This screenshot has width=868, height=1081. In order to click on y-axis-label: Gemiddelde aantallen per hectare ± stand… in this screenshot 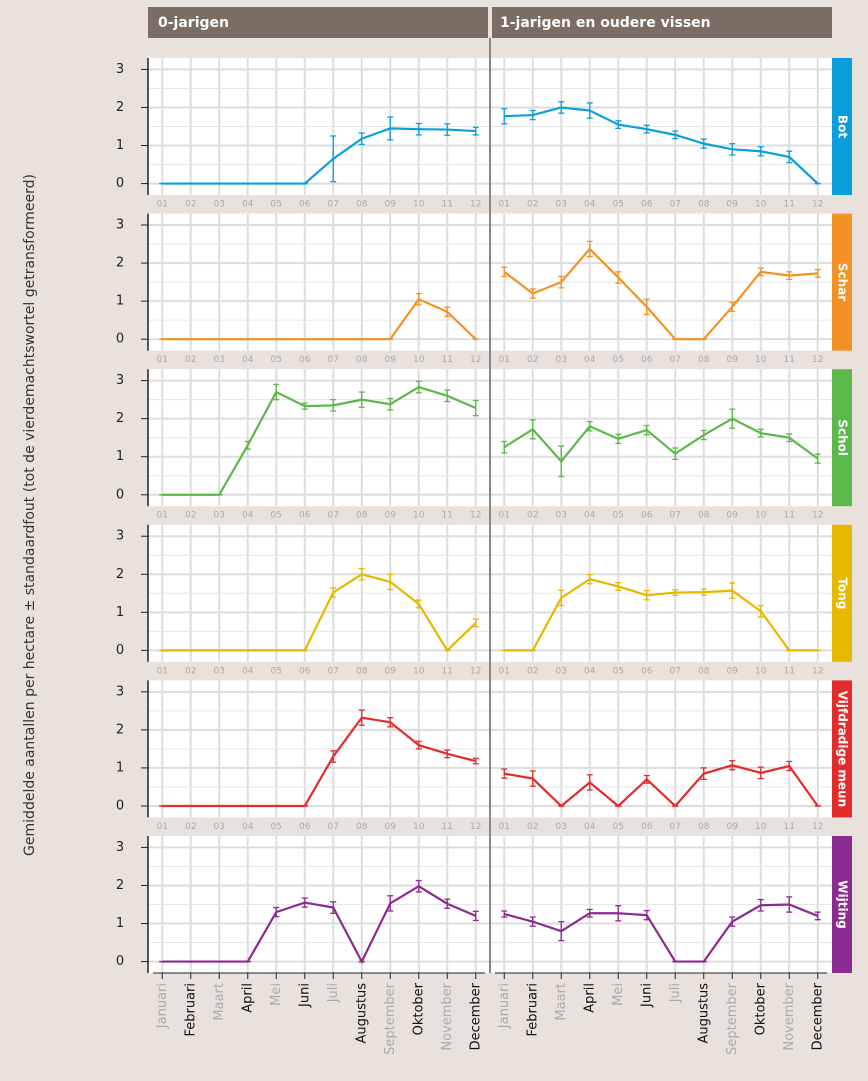, I will do `click(30, 515)`.